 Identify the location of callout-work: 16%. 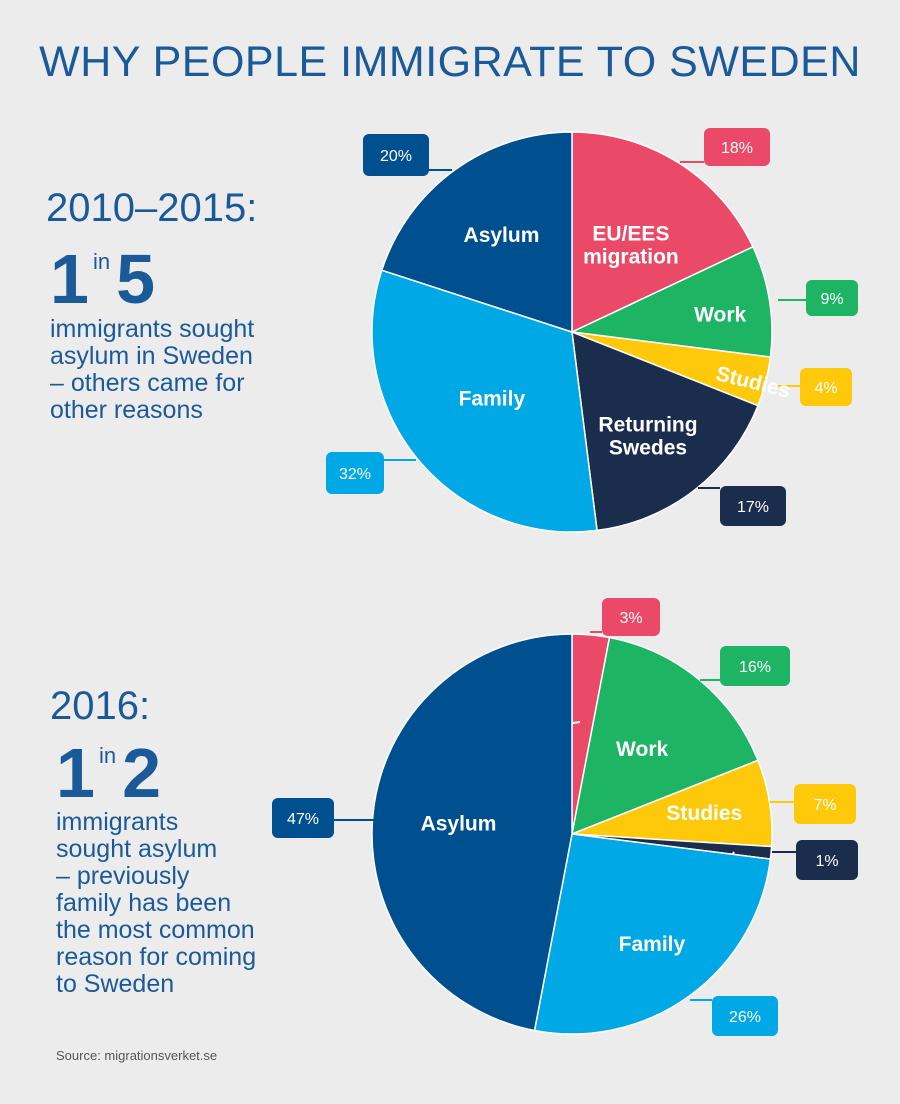
(745, 666).